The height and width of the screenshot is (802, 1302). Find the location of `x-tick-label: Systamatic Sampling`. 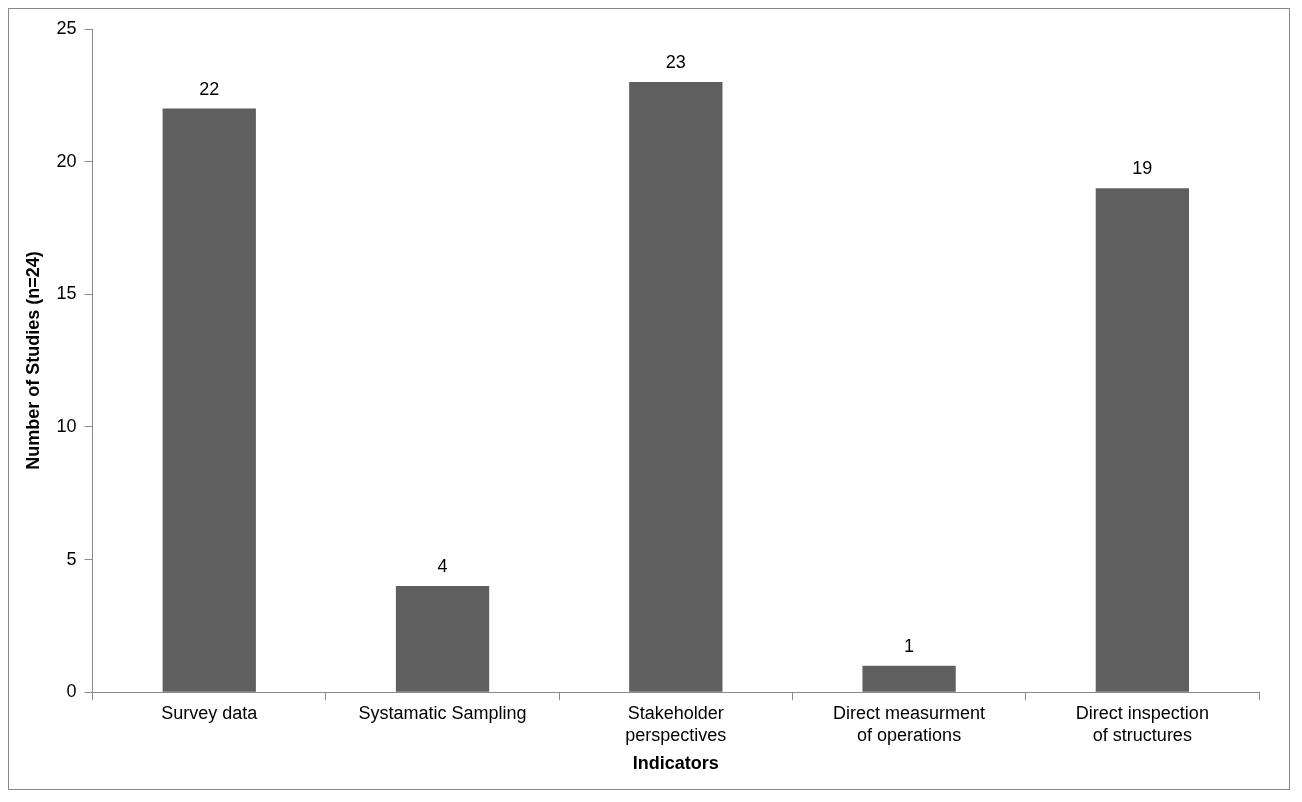

x-tick-label: Systamatic Sampling is located at coordinates (442, 712).